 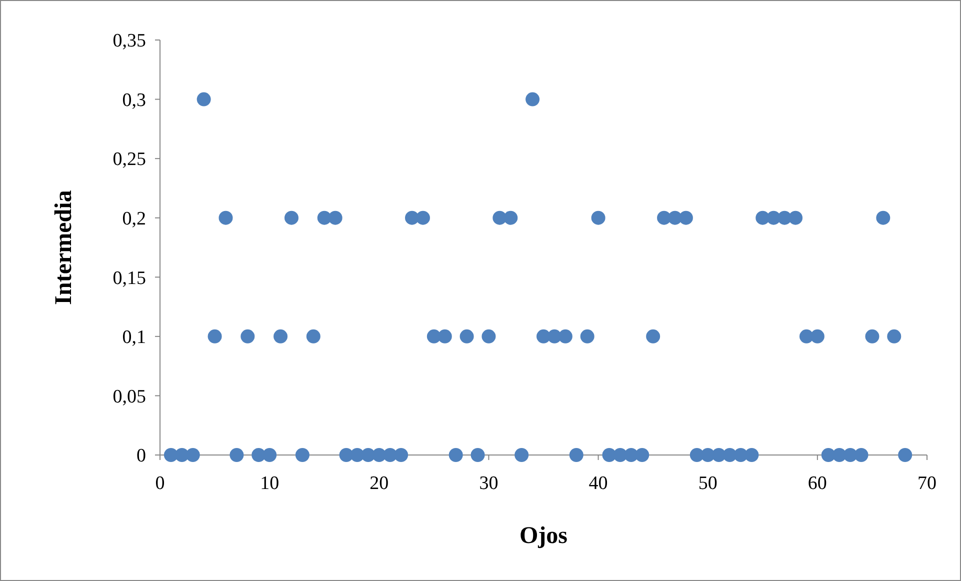 What do you see at coordinates (129, 397) in the screenshot?
I see `y-tick-label: 0,05` at bounding box center [129, 397].